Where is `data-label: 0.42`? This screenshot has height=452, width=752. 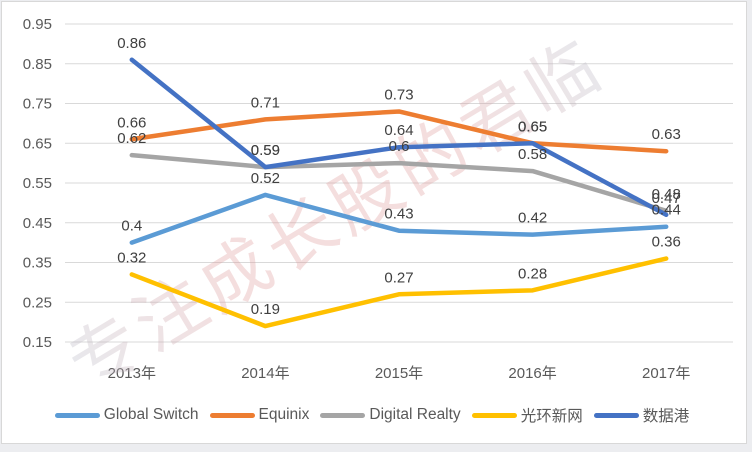
data-label: 0.42 is located at coordinates (532, 218).